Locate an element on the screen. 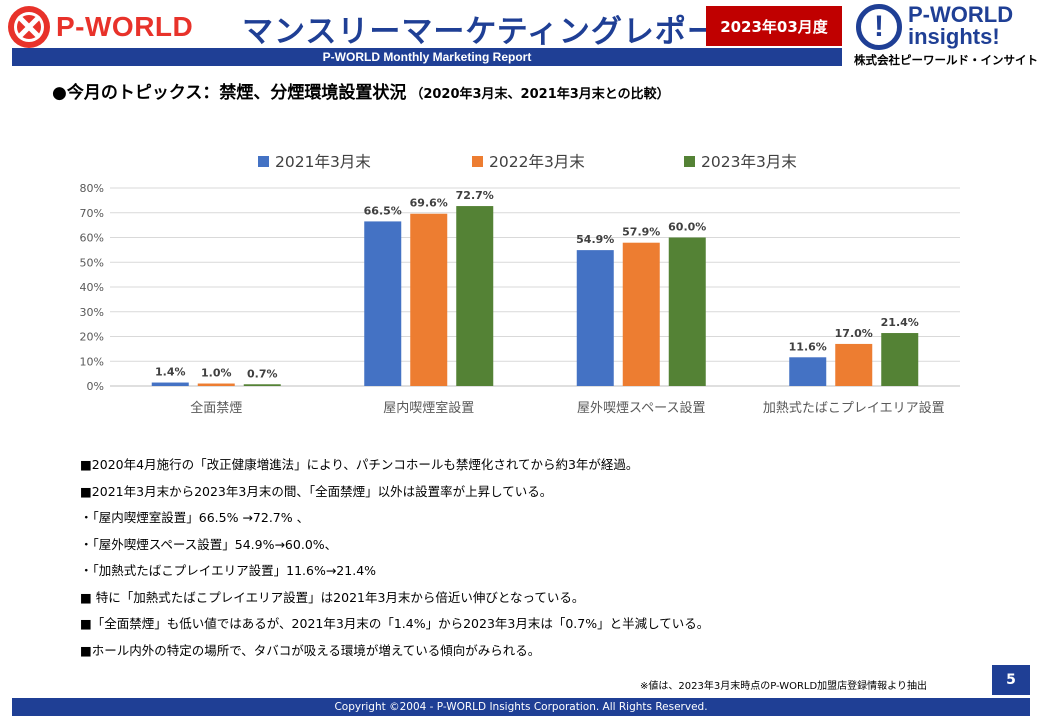 Image resolution: width=1040 pixels, height=720 pixels. footnote: ※値は、2023年3月末時点のP-WORLD加盟店登録情報より抽出 is located at coordinates (783, 686).